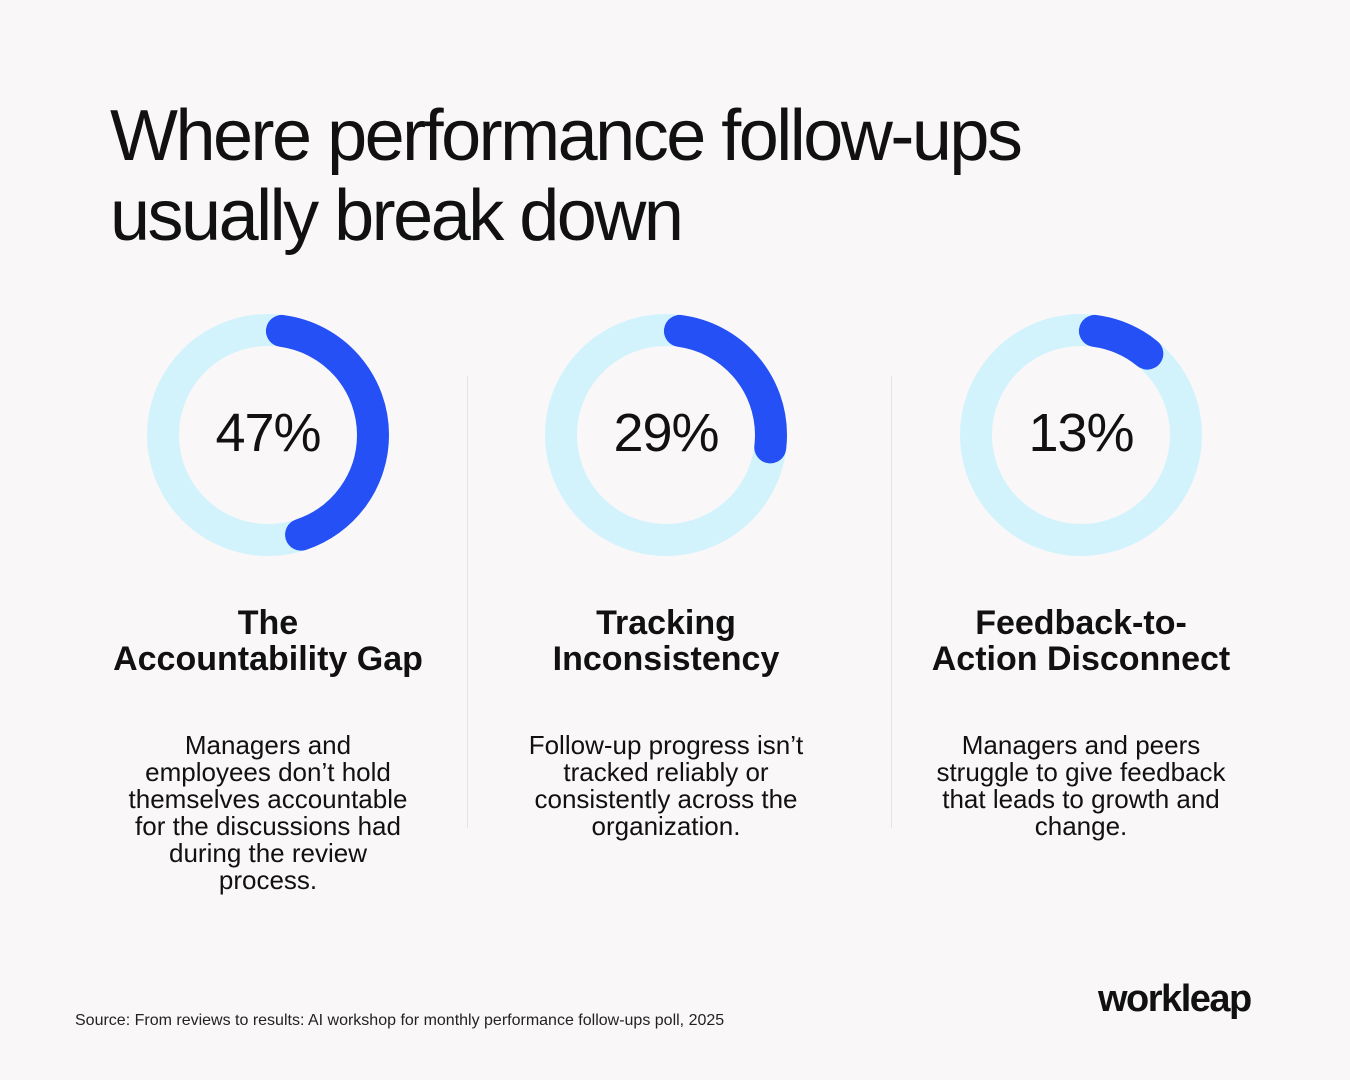 This screenshot has width=1350, height=1080. What do you see at coordinates (268, 659) in the screenshot?
I see `stat-heading-1-line-2: Accountability Gap` at bounding box center [268, 659].